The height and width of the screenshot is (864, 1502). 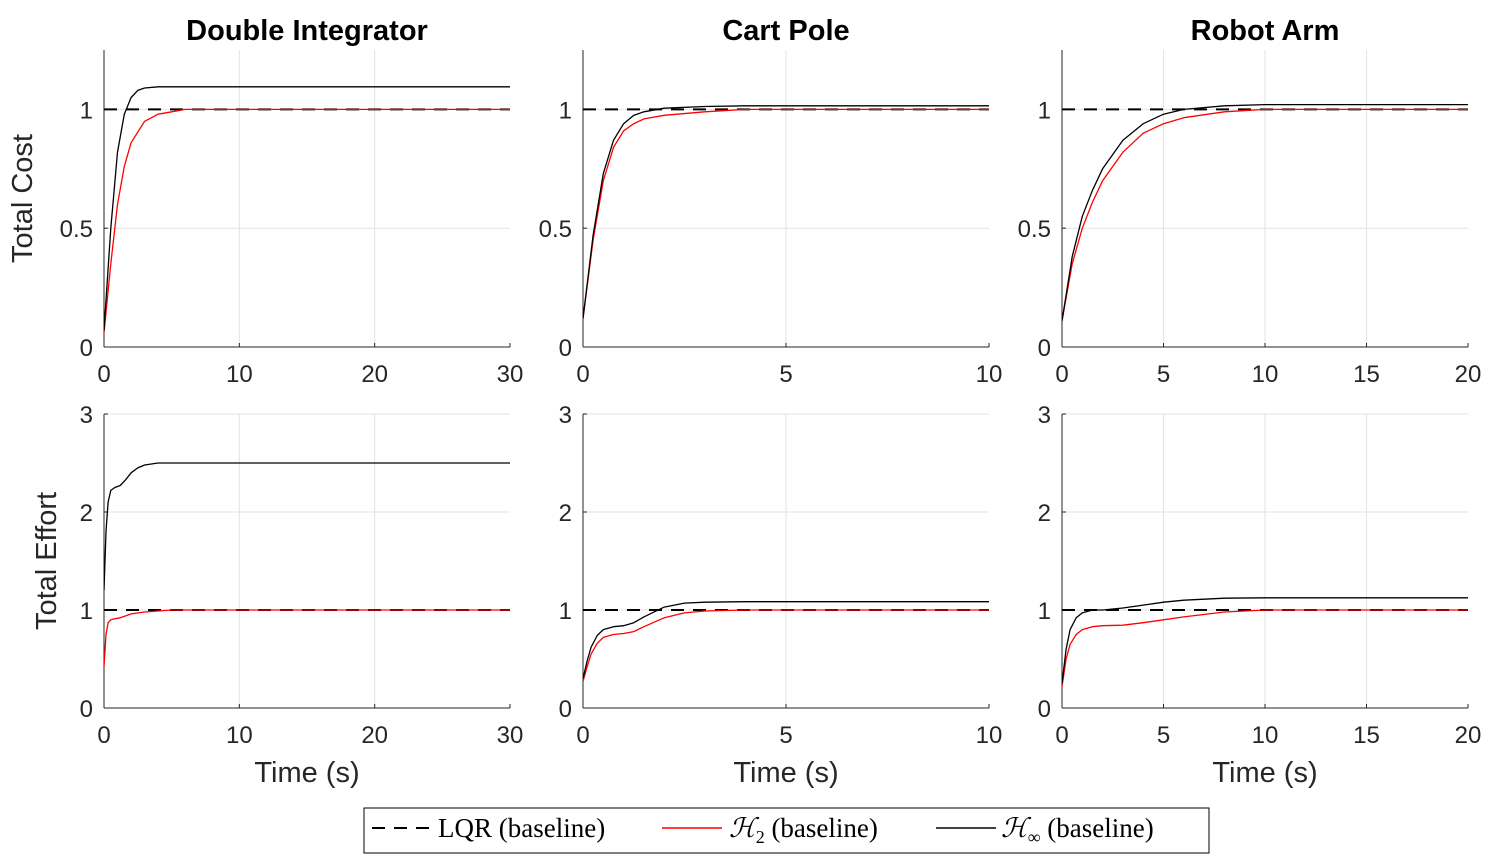 I want to click on chart-panel-5: 0 5 10 0 1 2 3 Time (s), so click(x=781, y=595).